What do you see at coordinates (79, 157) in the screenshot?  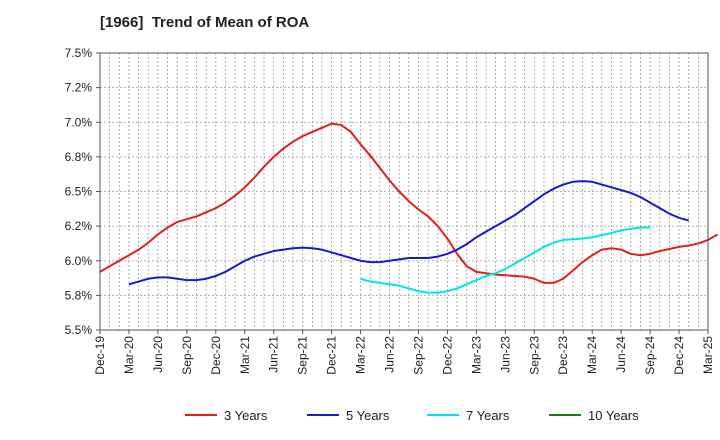 I see `y-tick-label: 6.8%` at bounding box center [79, 157].